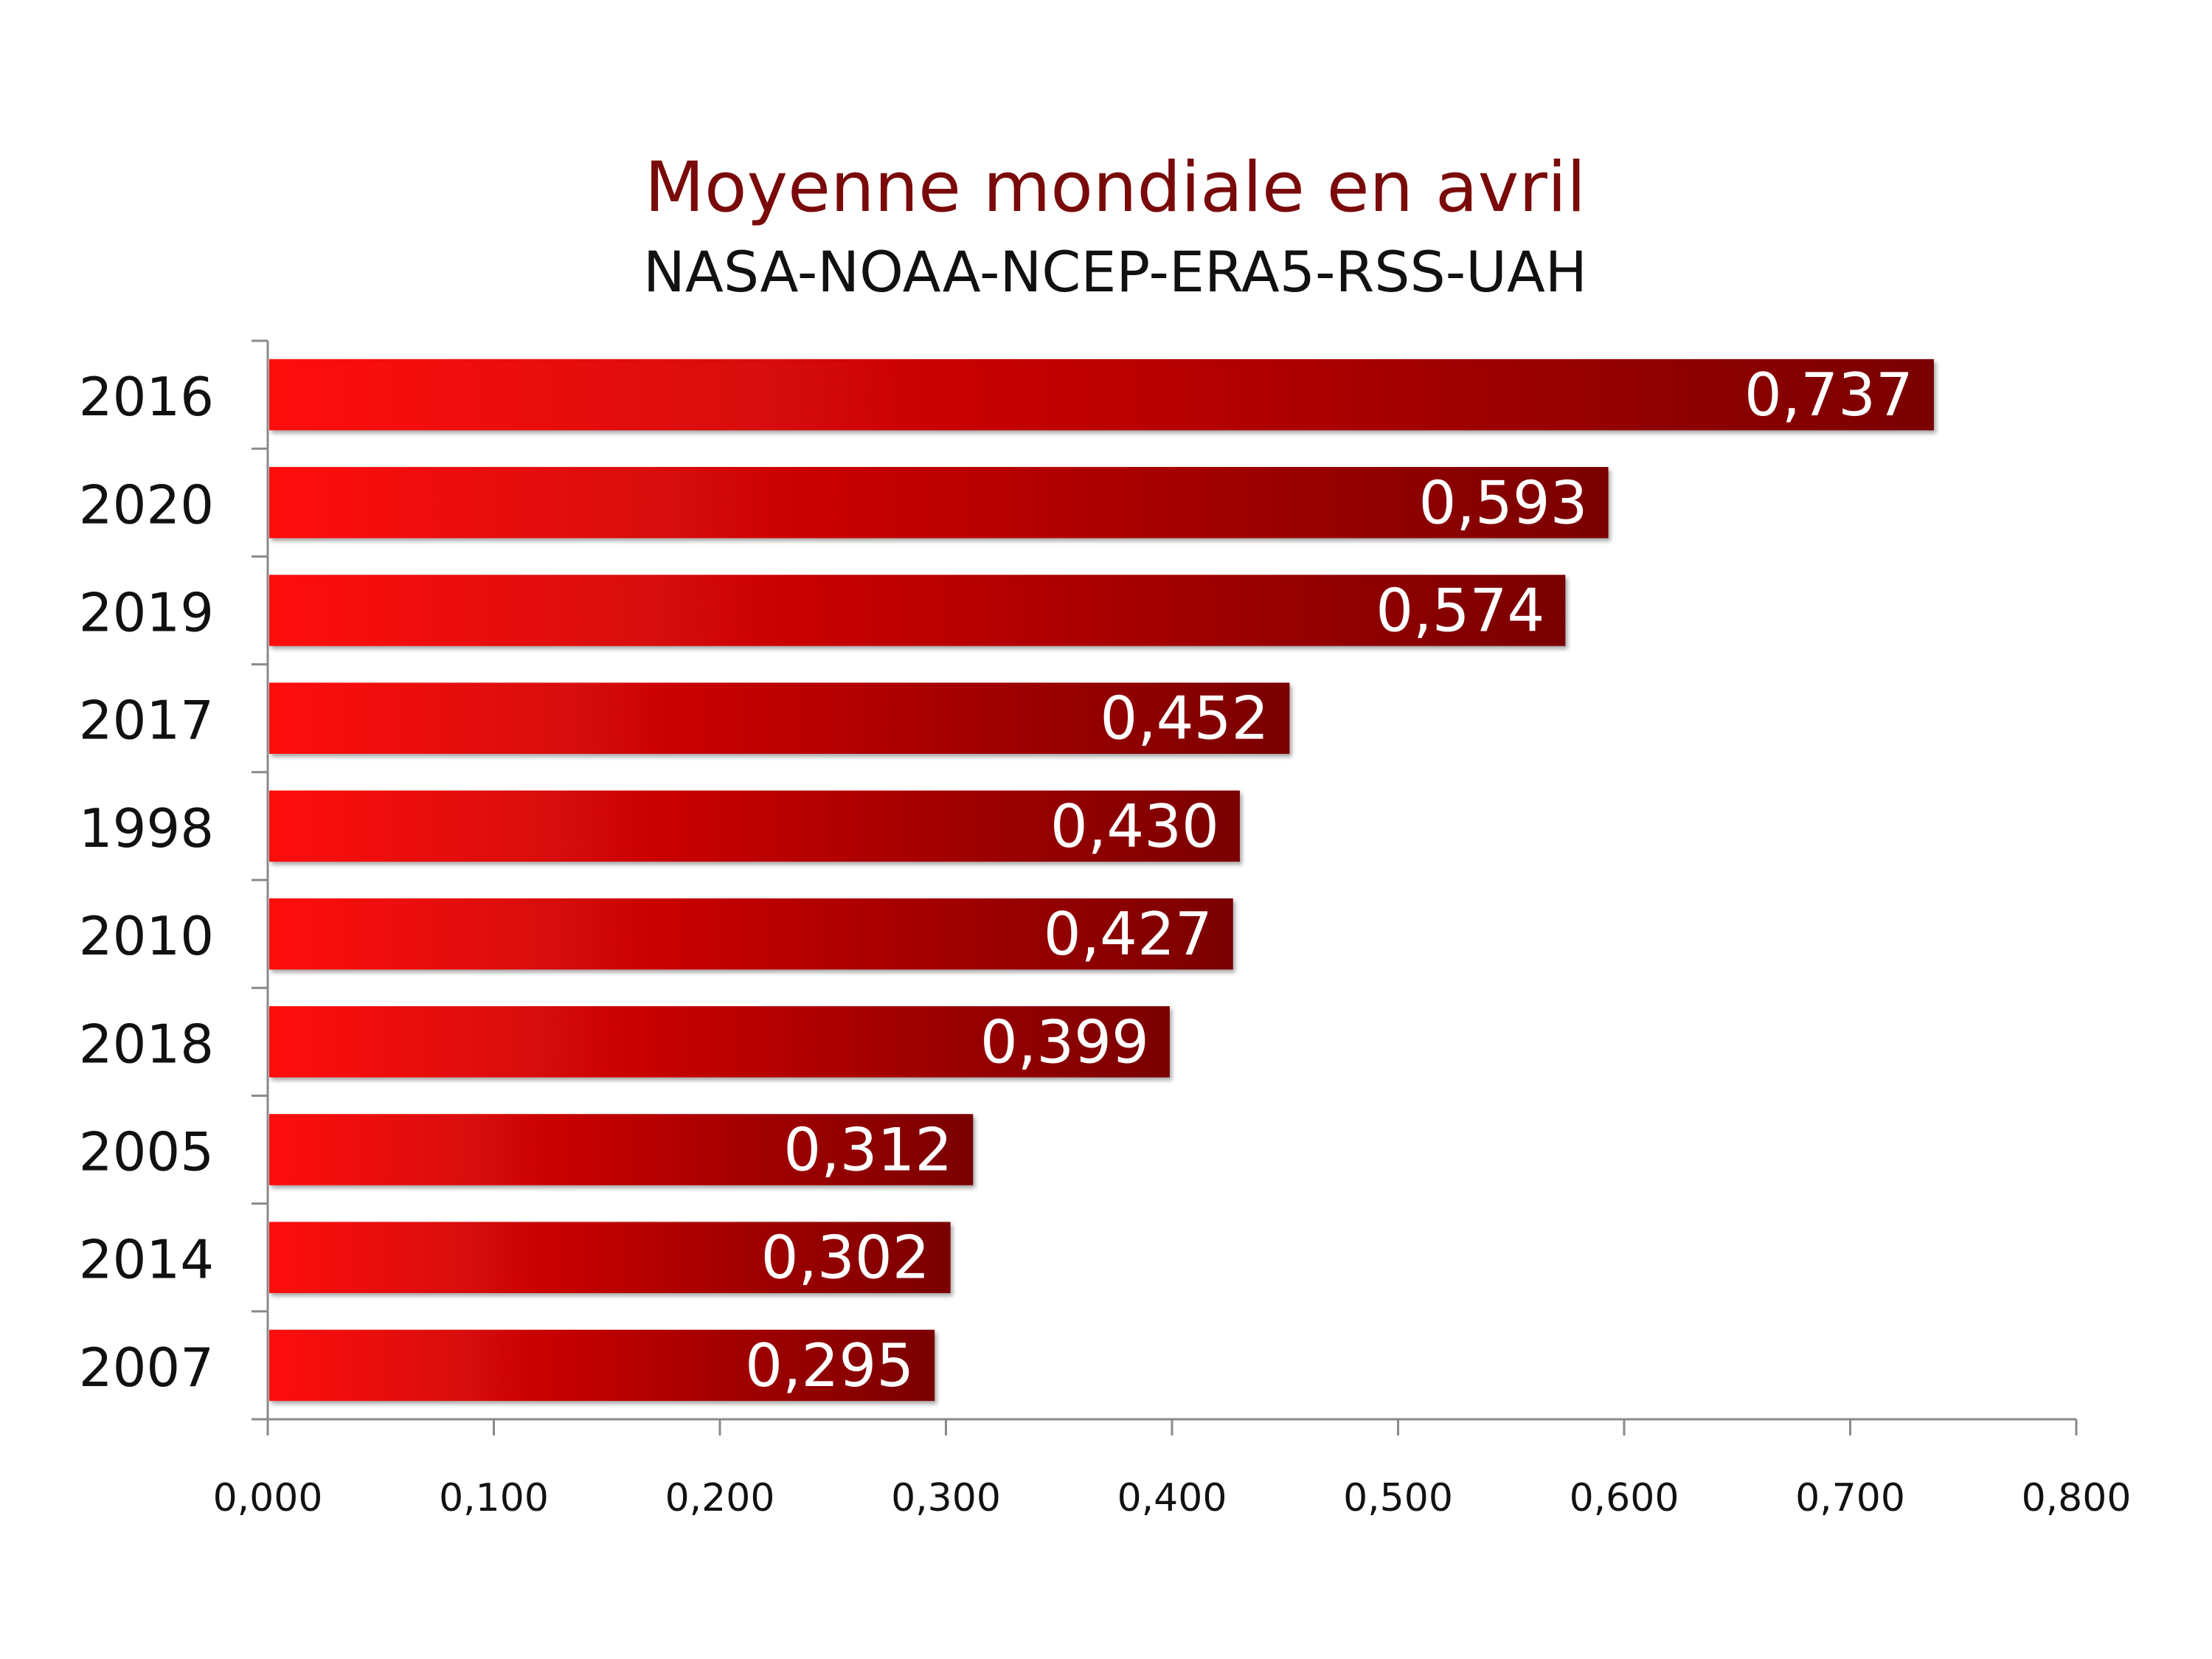 This screenshot has height=1659, width=2212. What do you see at coordinates (946, 1498) in the screenshot?
I see `x-tick-label: 0,300` at bounding box center [946, 1498].